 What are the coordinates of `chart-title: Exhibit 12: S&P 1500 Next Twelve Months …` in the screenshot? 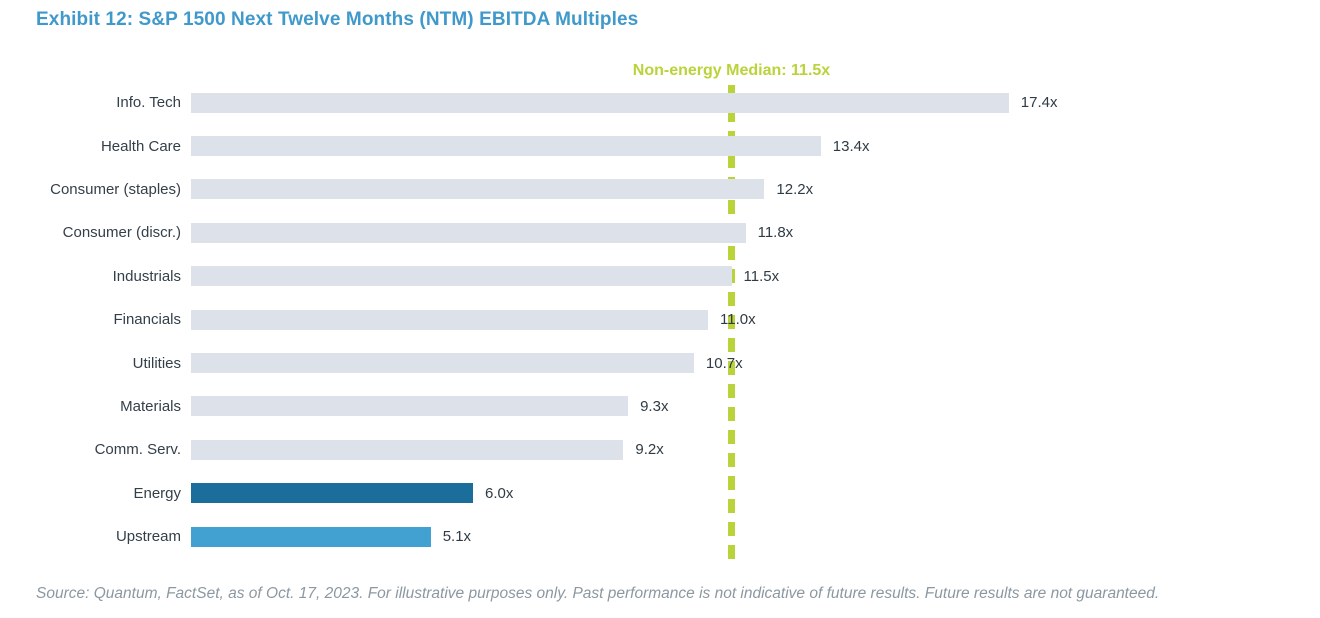 It's located at (337, 19).